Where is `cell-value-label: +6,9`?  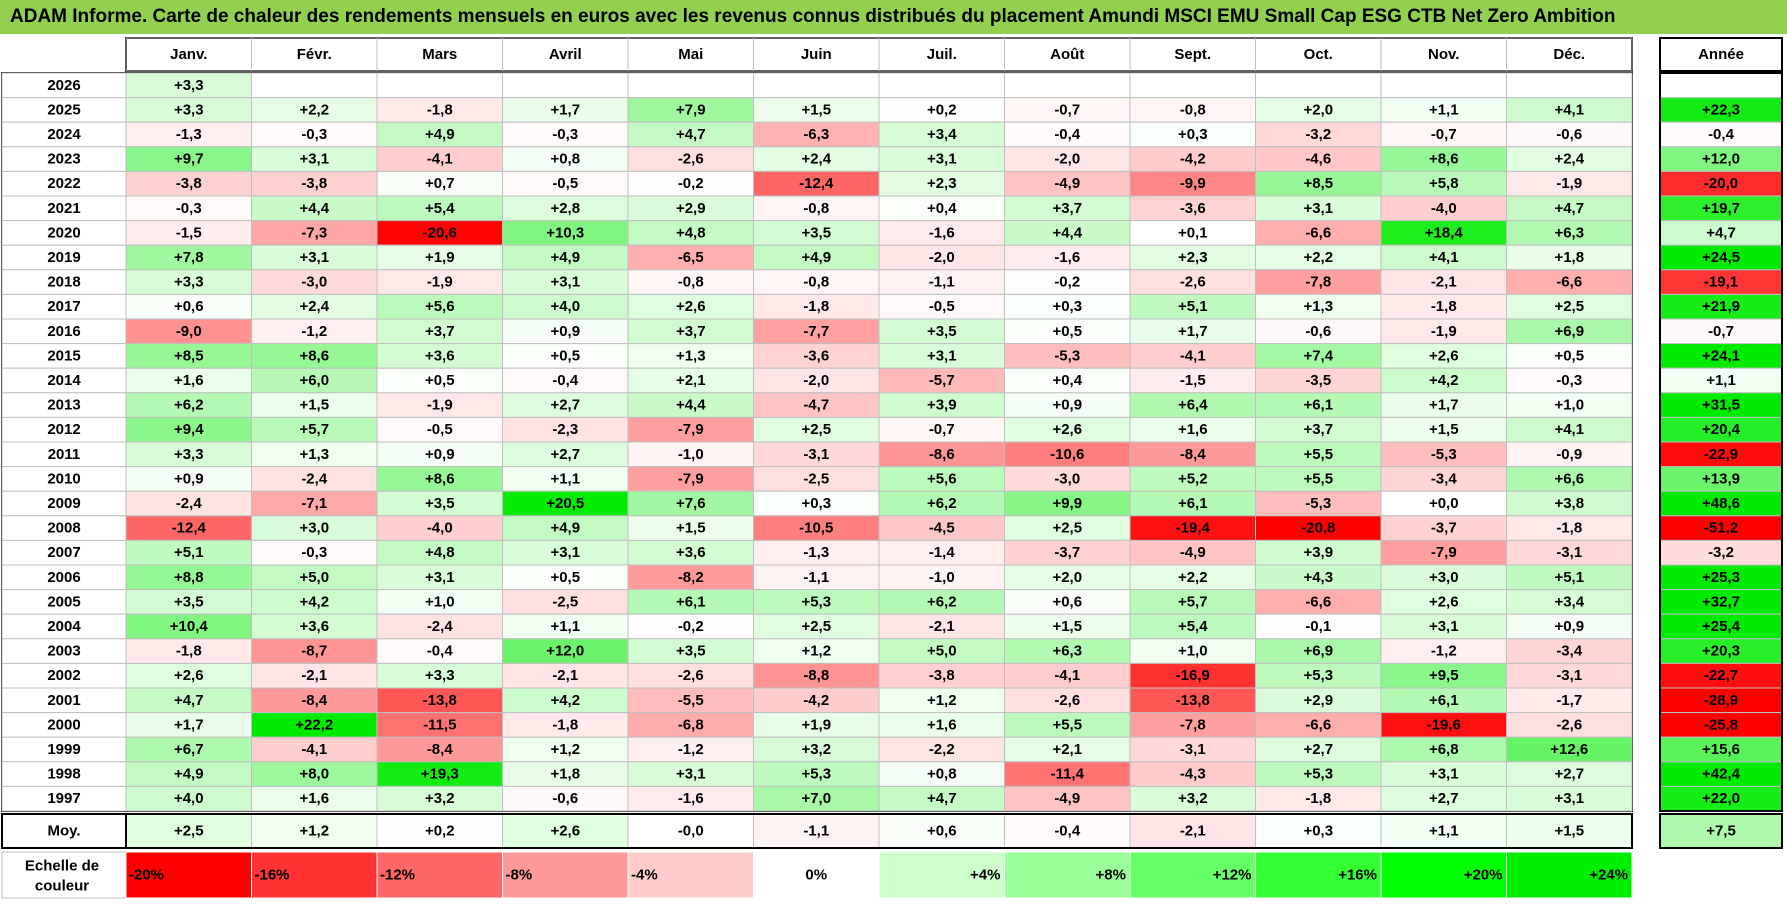 cell-value-label: +6,9 is located at coordinates (1318, 651).